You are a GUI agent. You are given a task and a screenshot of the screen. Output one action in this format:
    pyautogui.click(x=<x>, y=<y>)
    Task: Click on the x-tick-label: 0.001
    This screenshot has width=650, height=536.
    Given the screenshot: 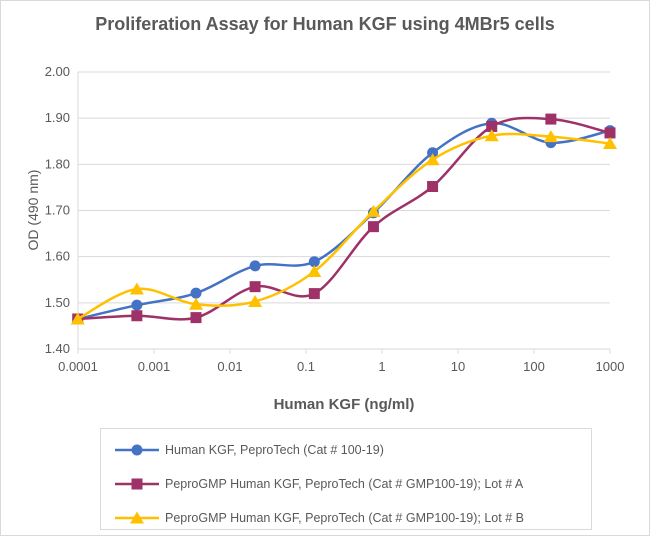 What is the action you would take?
    pyautogui.click(x=154, y=366)
    